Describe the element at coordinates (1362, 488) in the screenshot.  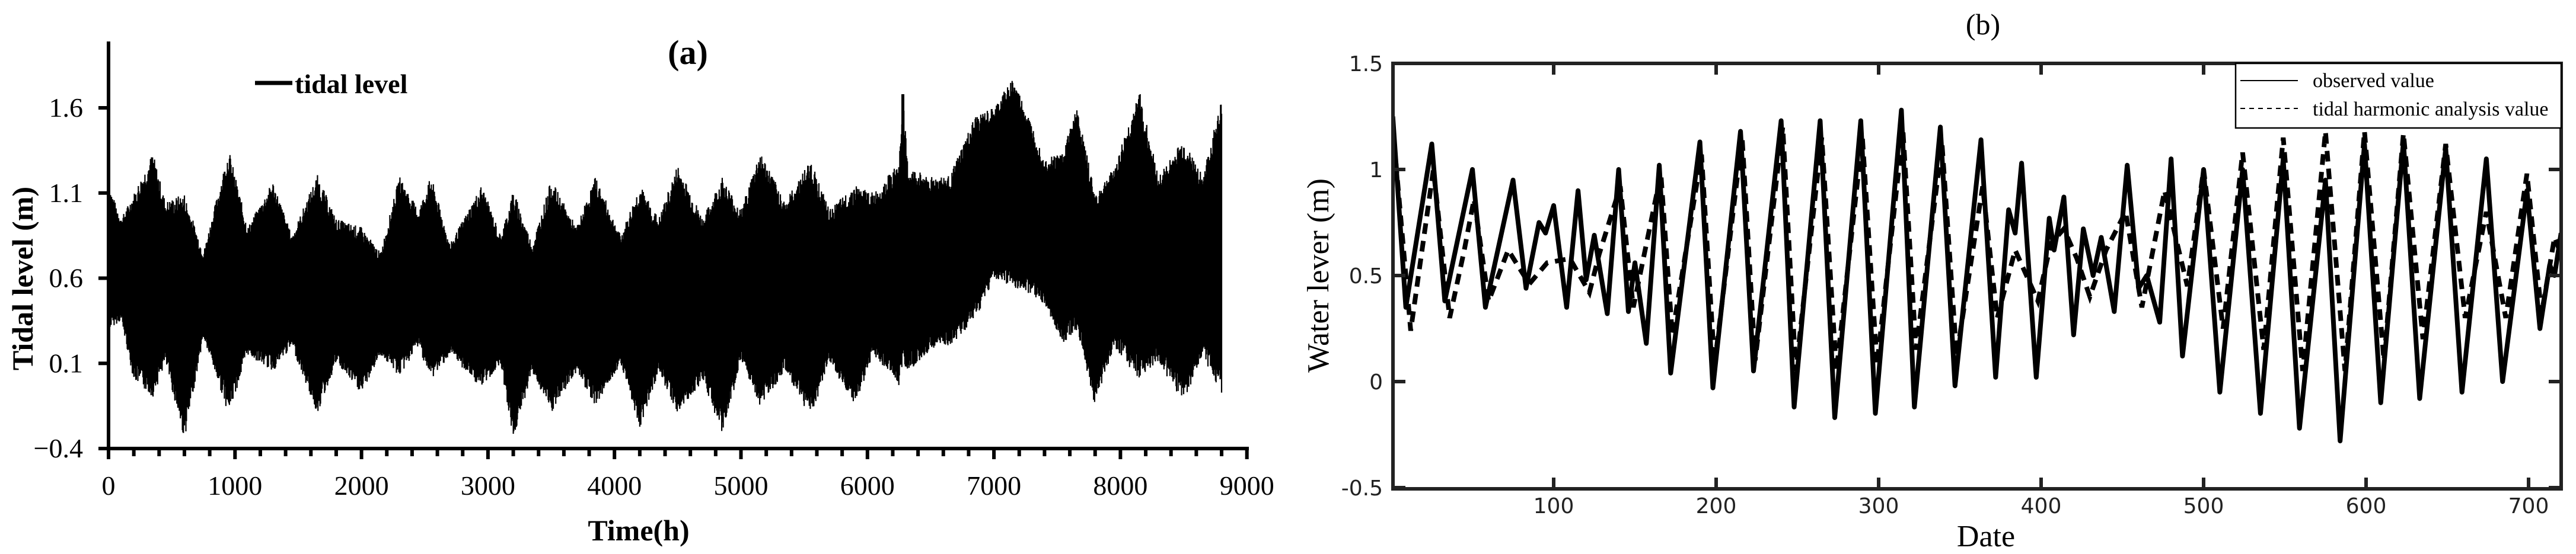
I see `y-tick-label: -0.5` at that location.